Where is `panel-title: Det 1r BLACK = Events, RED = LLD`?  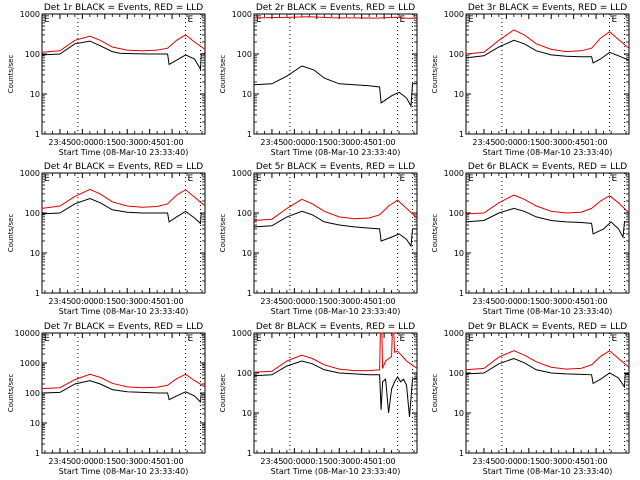 panel-title: Det 1r BLACK = Events, RED = LLD is located at coordinates (123, 8).